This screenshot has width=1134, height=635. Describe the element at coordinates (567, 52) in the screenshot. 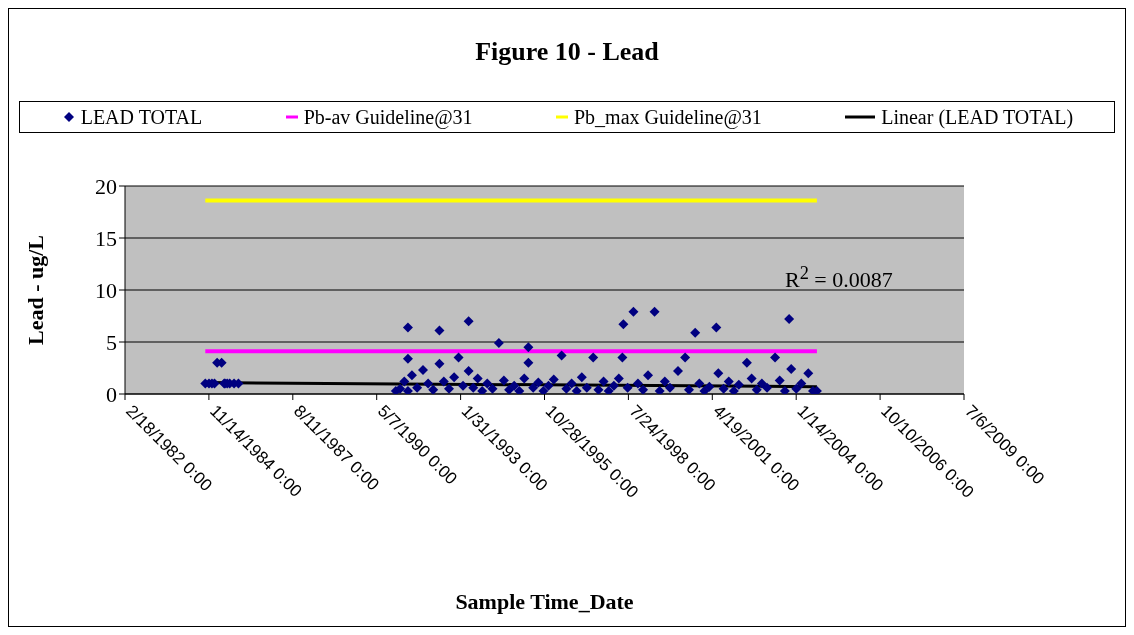

I see `chart-title: Figure 10 - Lead` at that location.